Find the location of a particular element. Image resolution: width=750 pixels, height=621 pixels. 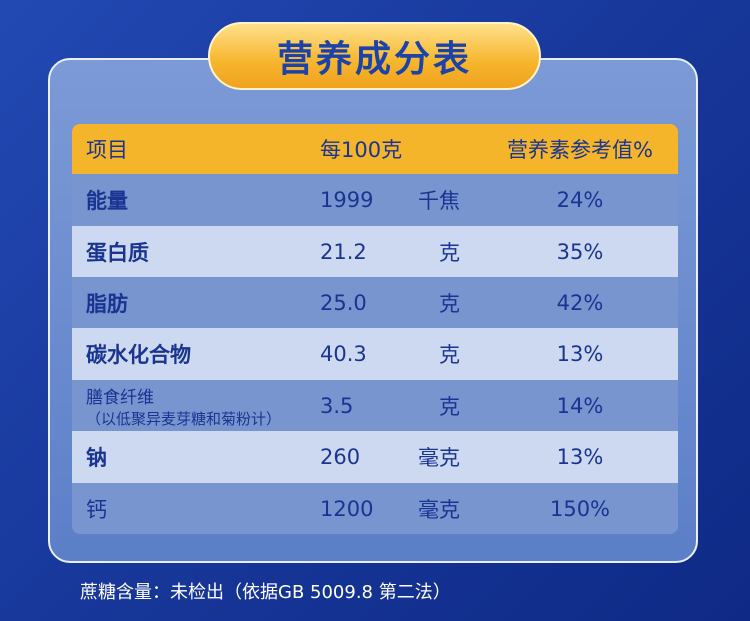

table-row: 钠 260 毫克 13% is located at coordinates (375, 457).